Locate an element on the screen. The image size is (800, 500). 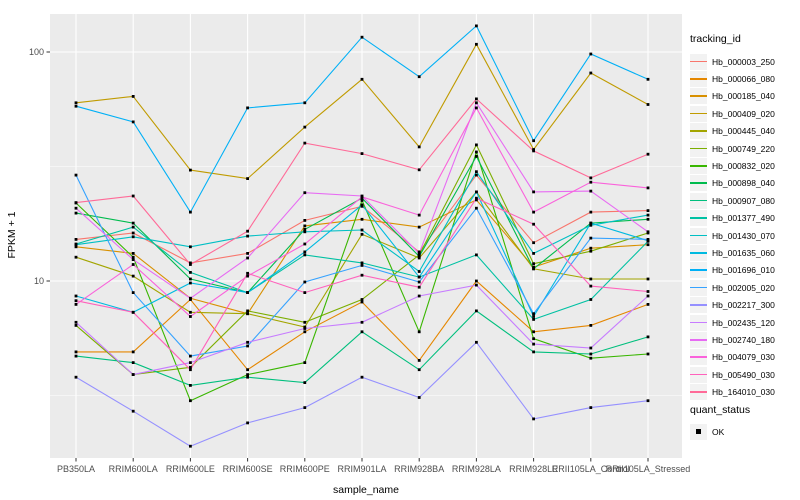
y-tick-label: 100 is located at coordinates (36, 52).